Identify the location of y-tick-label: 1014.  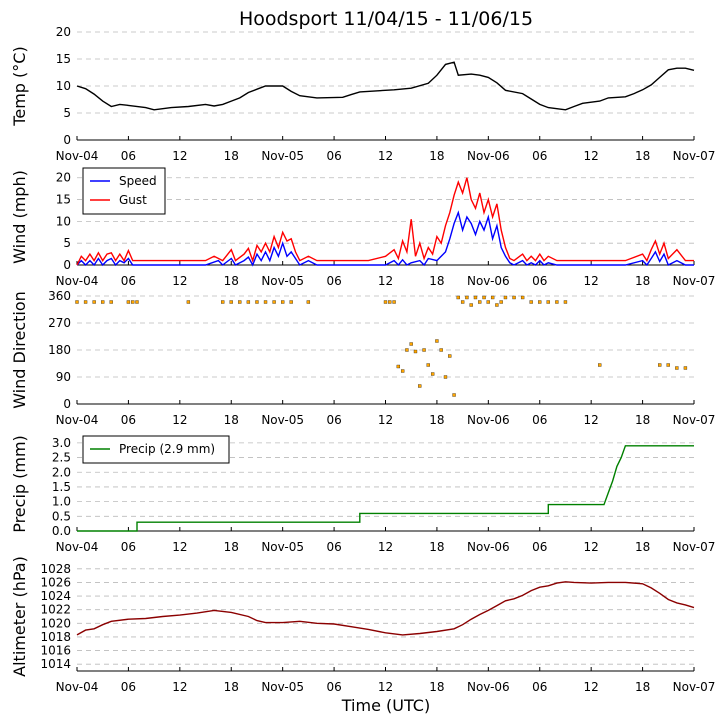
(55, 664).